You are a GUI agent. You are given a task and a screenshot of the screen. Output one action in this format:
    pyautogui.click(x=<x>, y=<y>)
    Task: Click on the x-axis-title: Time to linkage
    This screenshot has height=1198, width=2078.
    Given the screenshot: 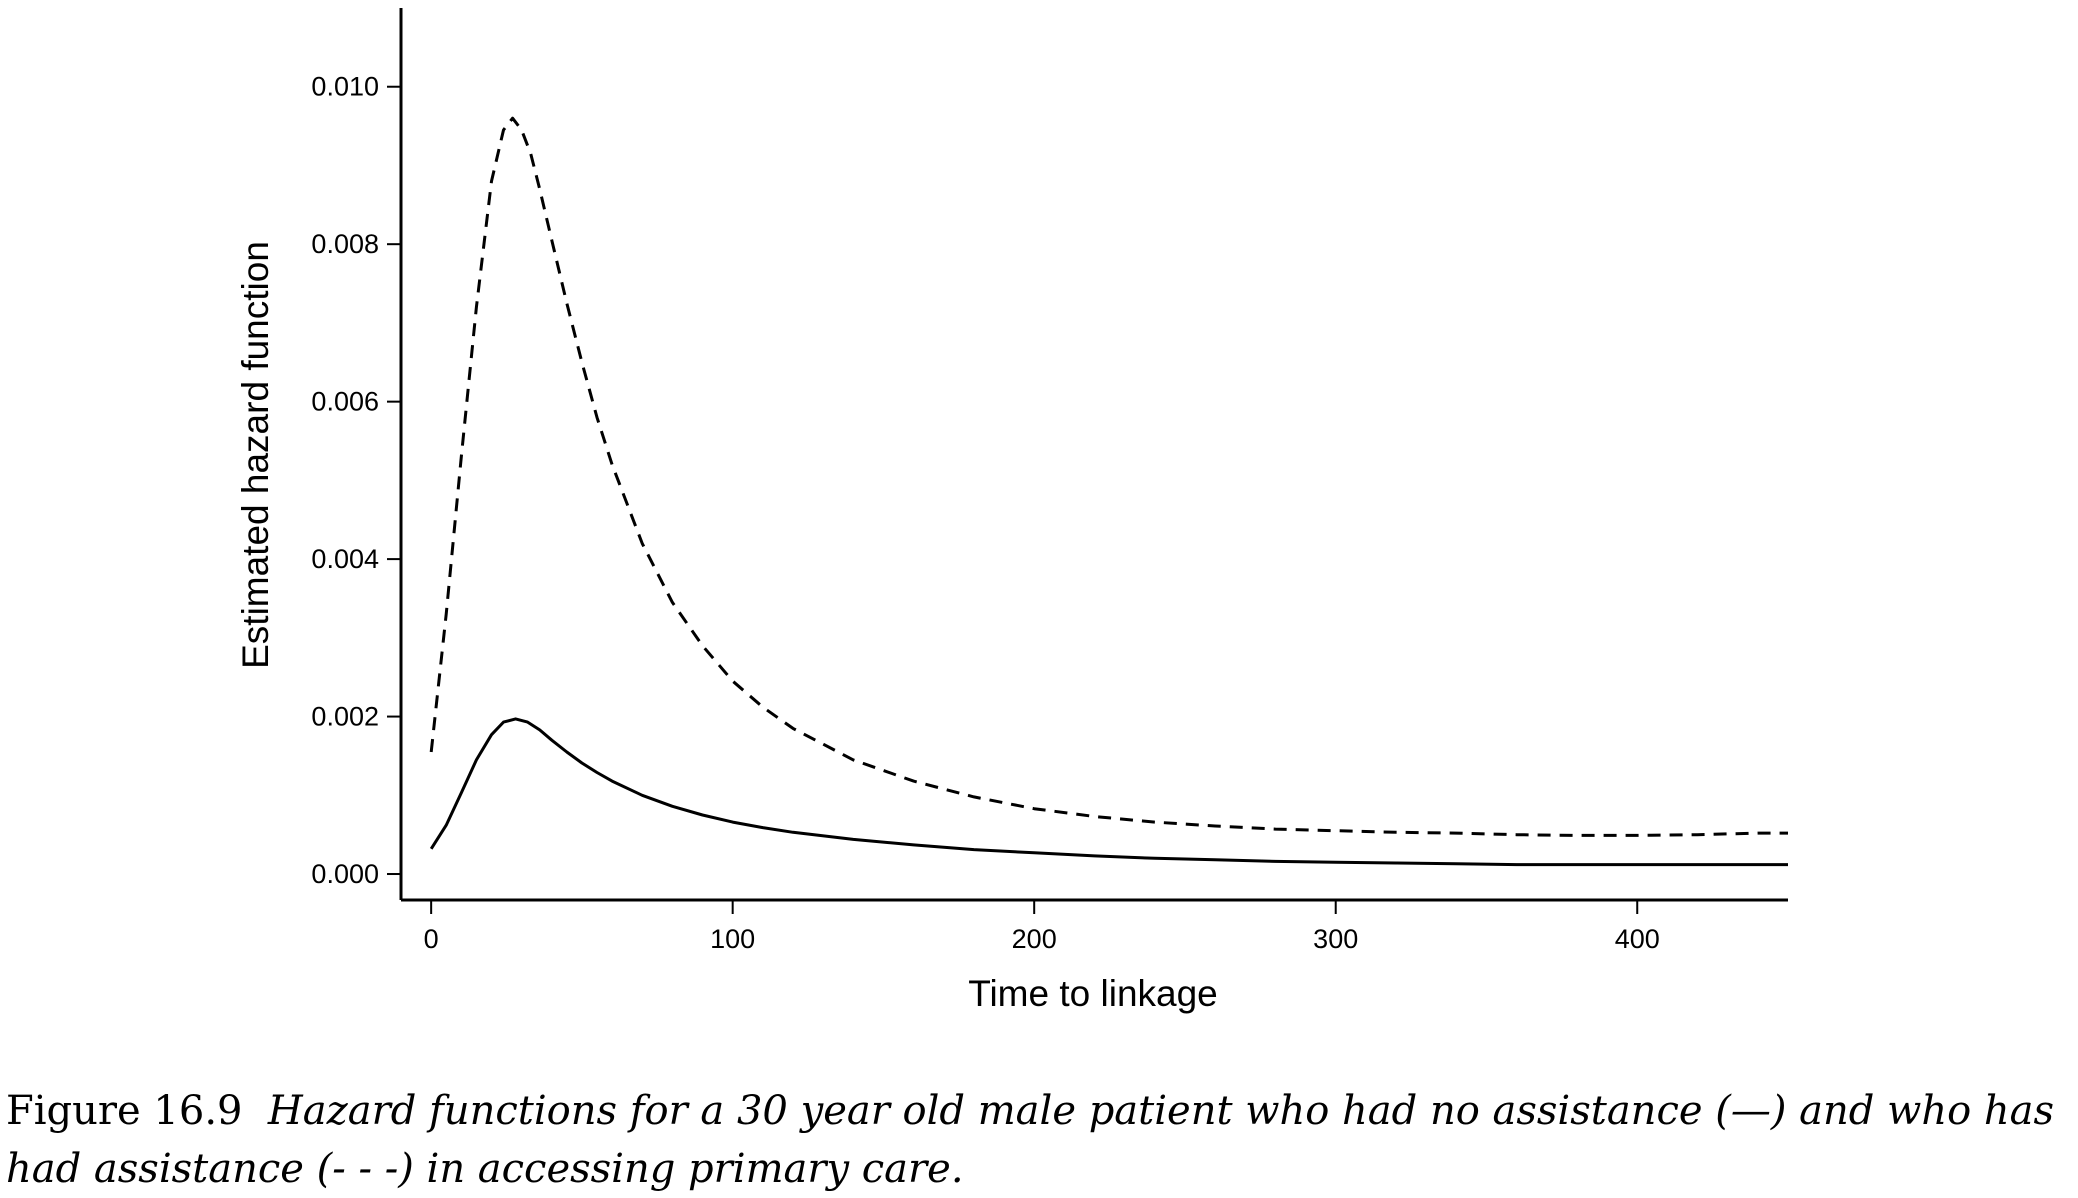 What is the action you would take?
    pyautogui.click(x=1093, y=993)
    